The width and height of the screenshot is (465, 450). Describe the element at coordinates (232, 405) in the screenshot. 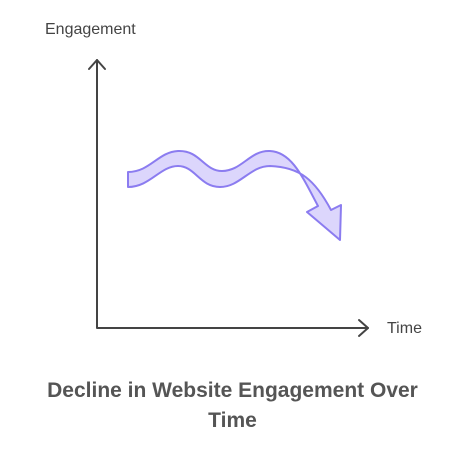

I see `title: Decline in Website Engagement Over Time` at that location.